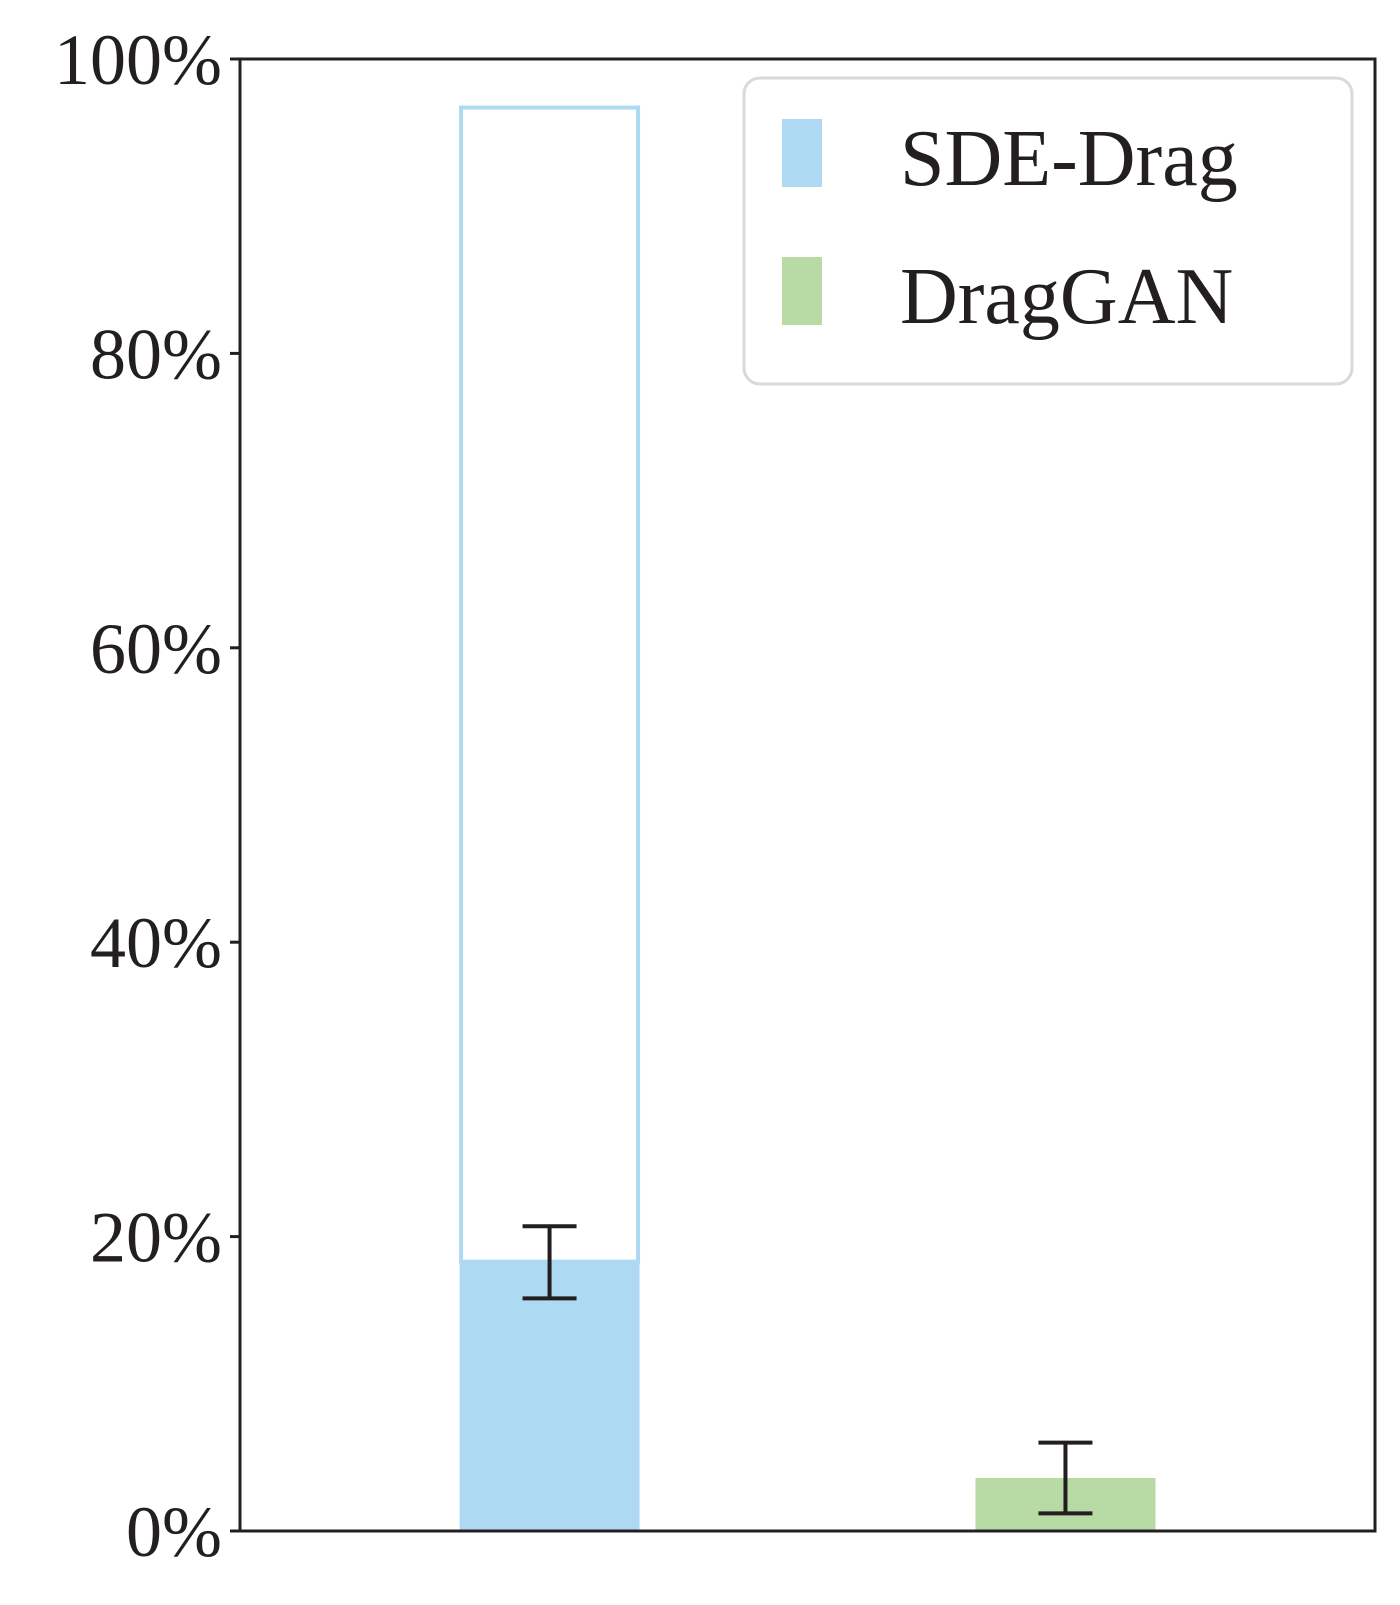 Image resolution: width=1400 pixels, height=1605 pixels. I want to click on y-tick-label: 100%, so click(138, 60).